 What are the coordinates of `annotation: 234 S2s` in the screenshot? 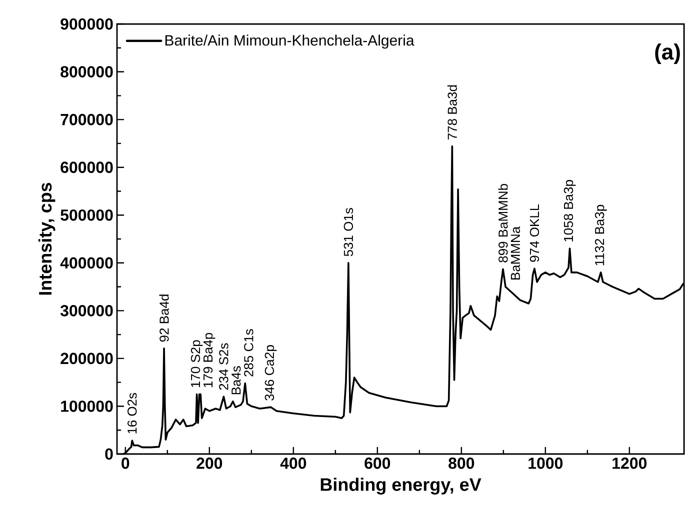 It's located at (223, 366).